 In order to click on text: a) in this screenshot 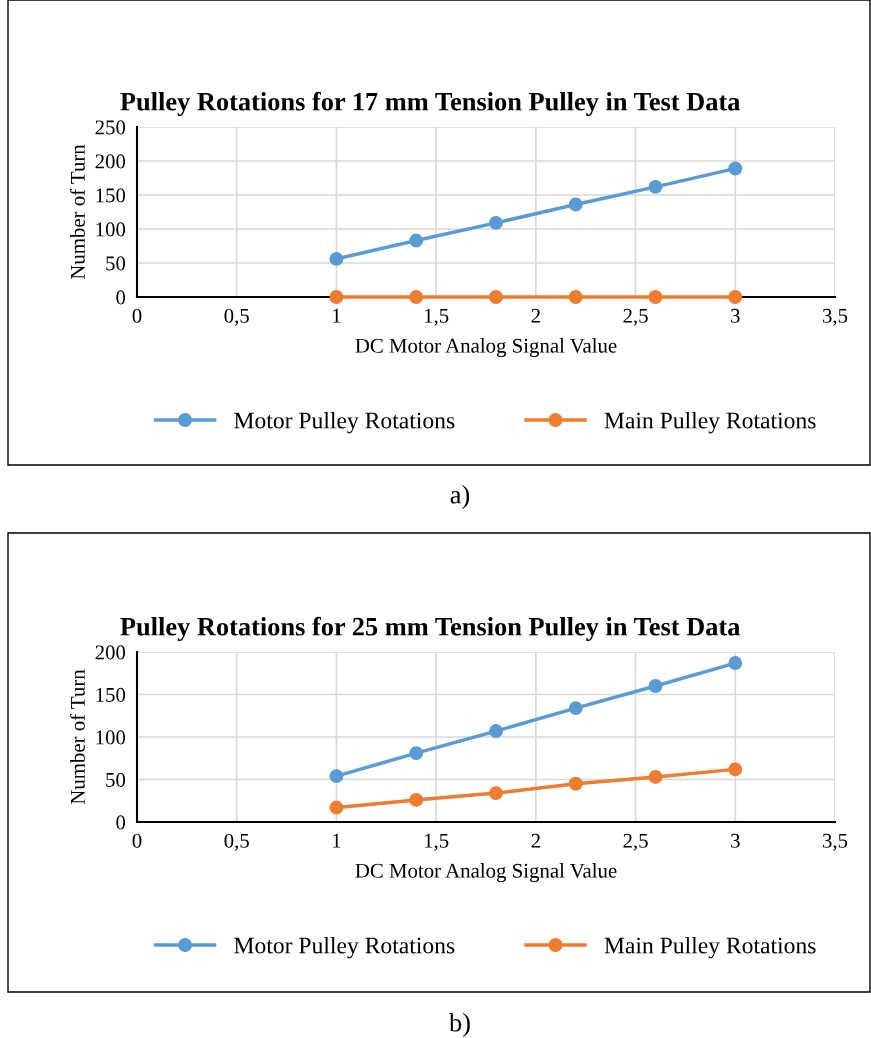, I will do `click(460, 497)`.